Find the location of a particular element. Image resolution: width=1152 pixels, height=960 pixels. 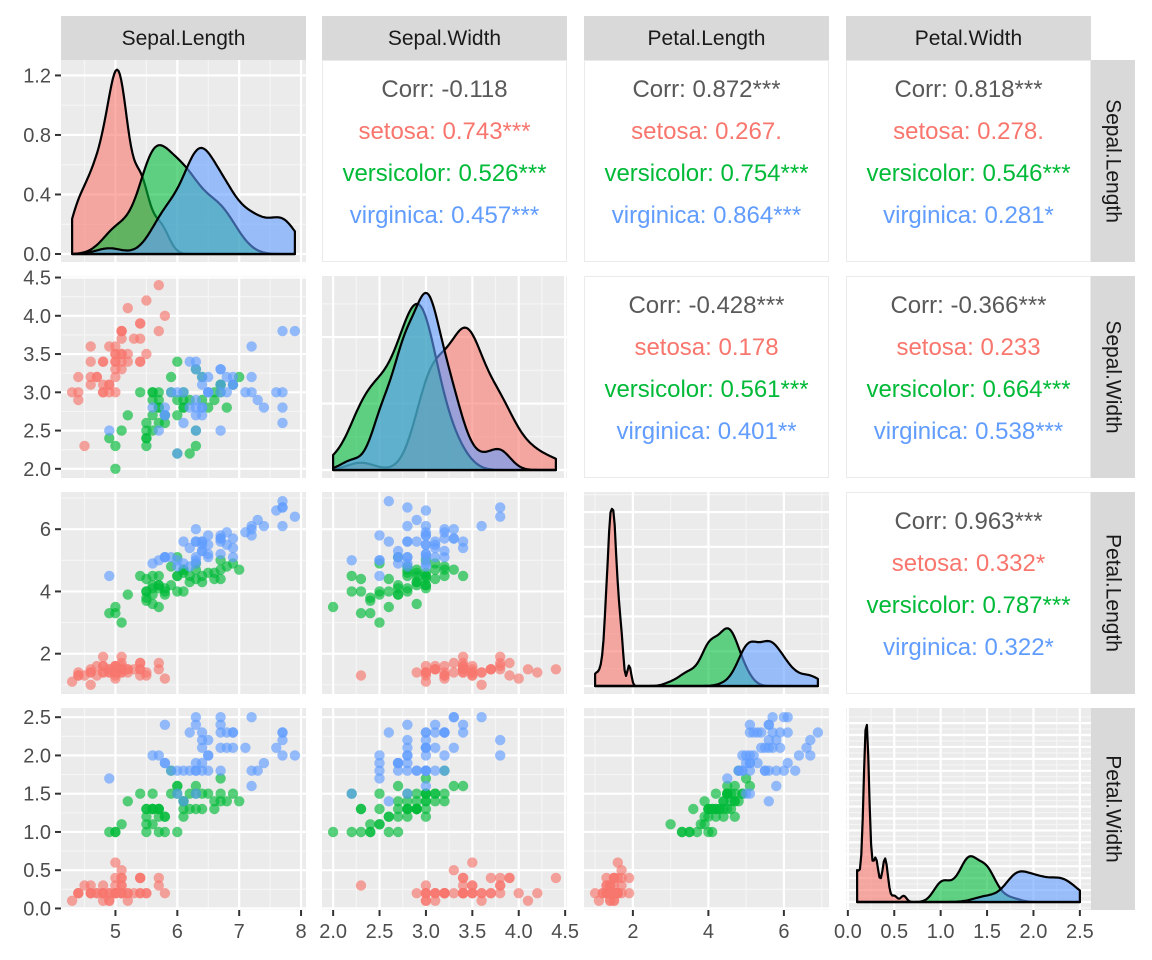

density-virginica is located at coordinates (183, 201).